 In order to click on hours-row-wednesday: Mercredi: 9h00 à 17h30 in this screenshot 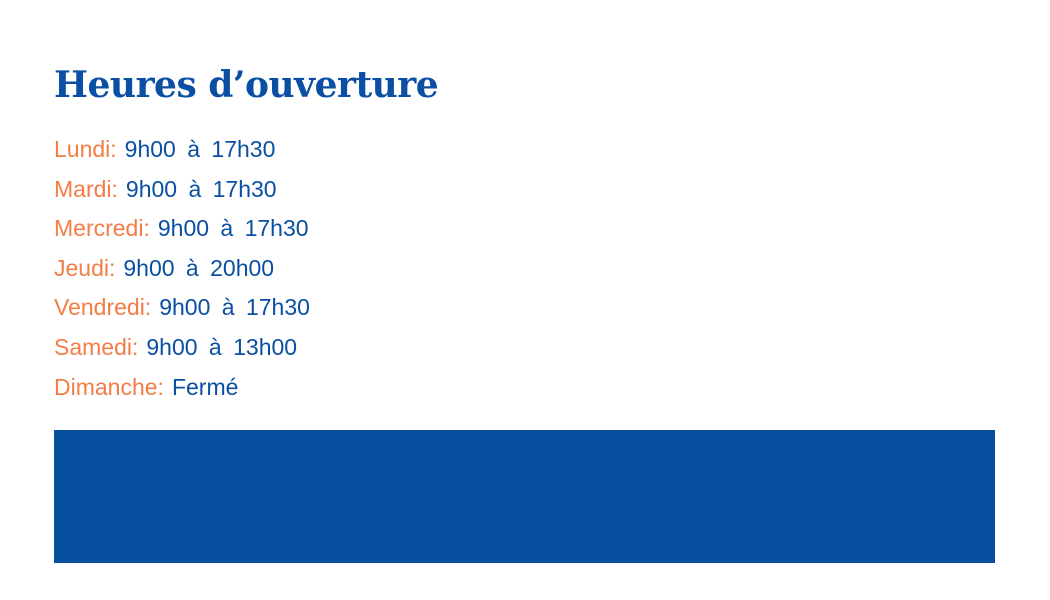, I will do `click(182, 231)`.